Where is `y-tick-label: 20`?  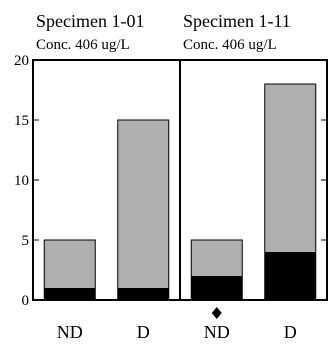
y-tick-label: 20 is located at coordinates (21, 61).